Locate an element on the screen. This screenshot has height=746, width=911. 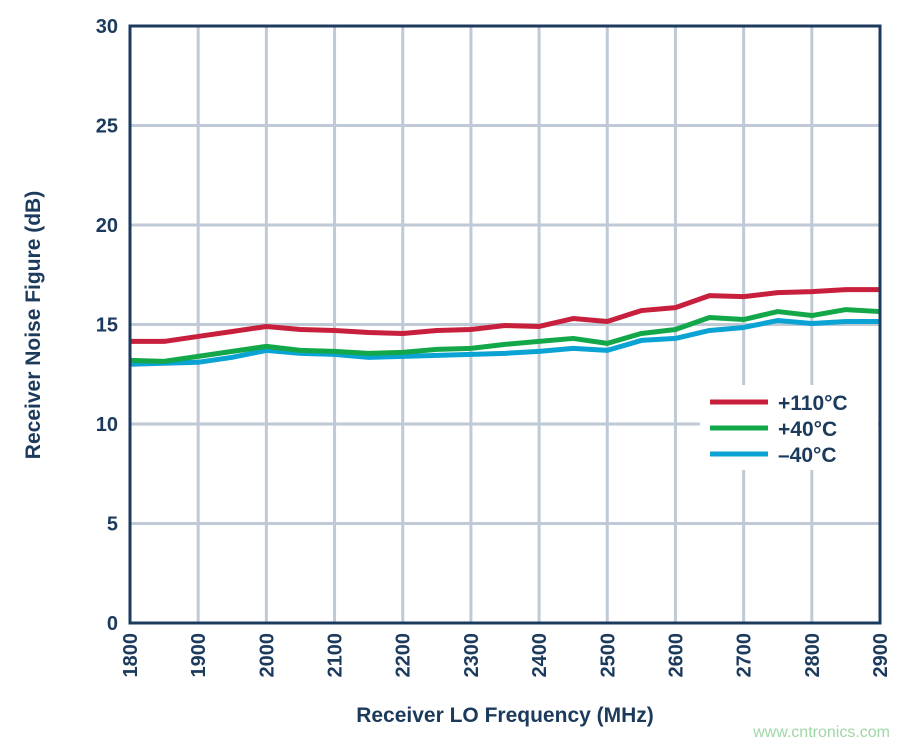
legend-label: +40°C is located at coordinates (807, 429).